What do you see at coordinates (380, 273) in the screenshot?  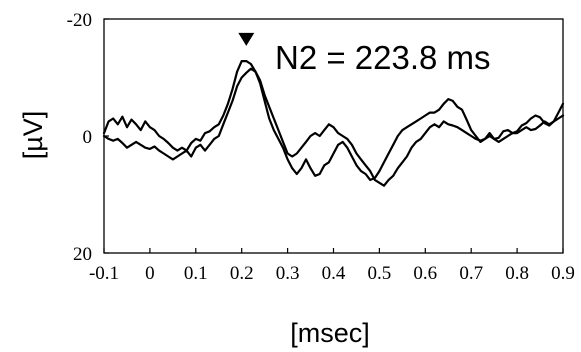 I see `x-tick-label: 0.5` at bounding box center [380, 273].